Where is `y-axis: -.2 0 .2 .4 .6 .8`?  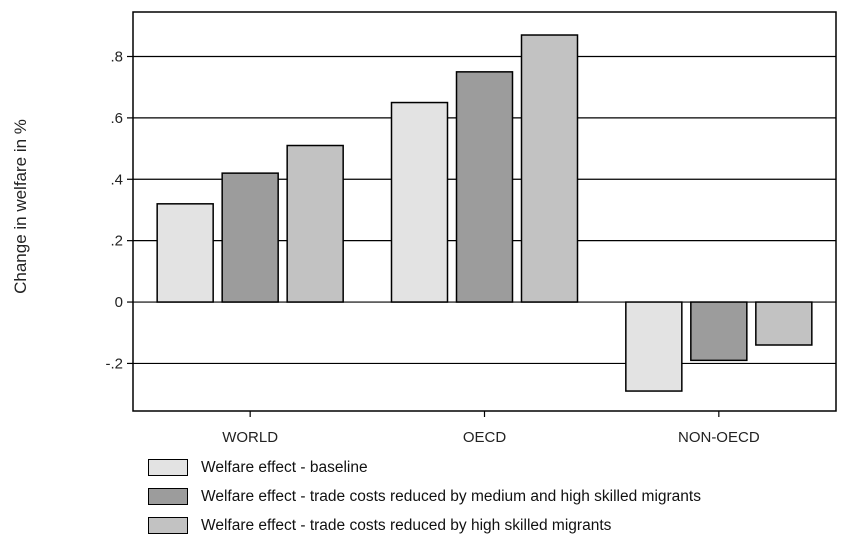
y-axis: -.2 0 .2 .4 .6 .8 is located at coordinates (119, 210).